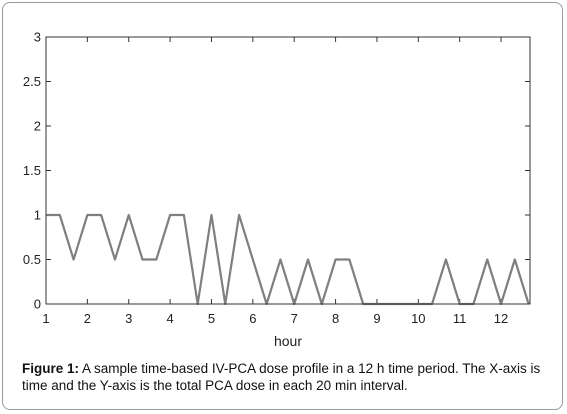 The image size is (567, 414). Describe the element at coordinates (418, 318) in the screenshot. I see `x-tick-label: 10` at that location.